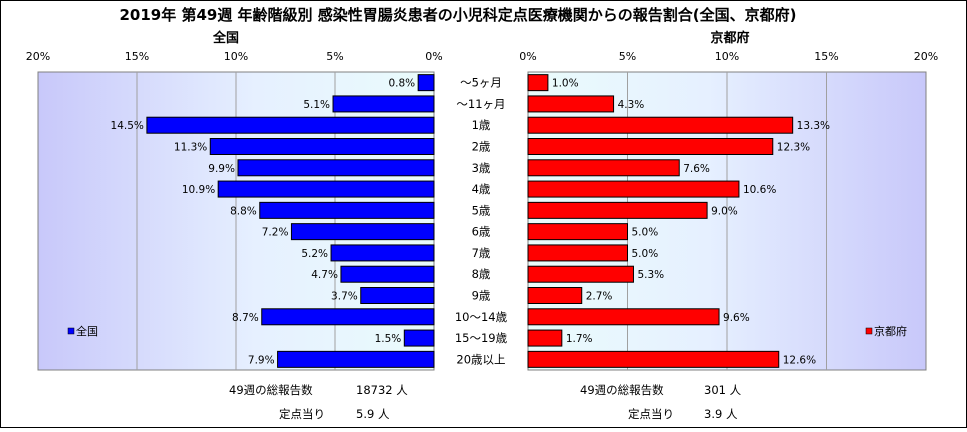 This screenshot has height=432, width=967. Describe the element at coordinates (721, 414) in the screenshot. I see `right-footer-per-value: 3.9 人` at that location.